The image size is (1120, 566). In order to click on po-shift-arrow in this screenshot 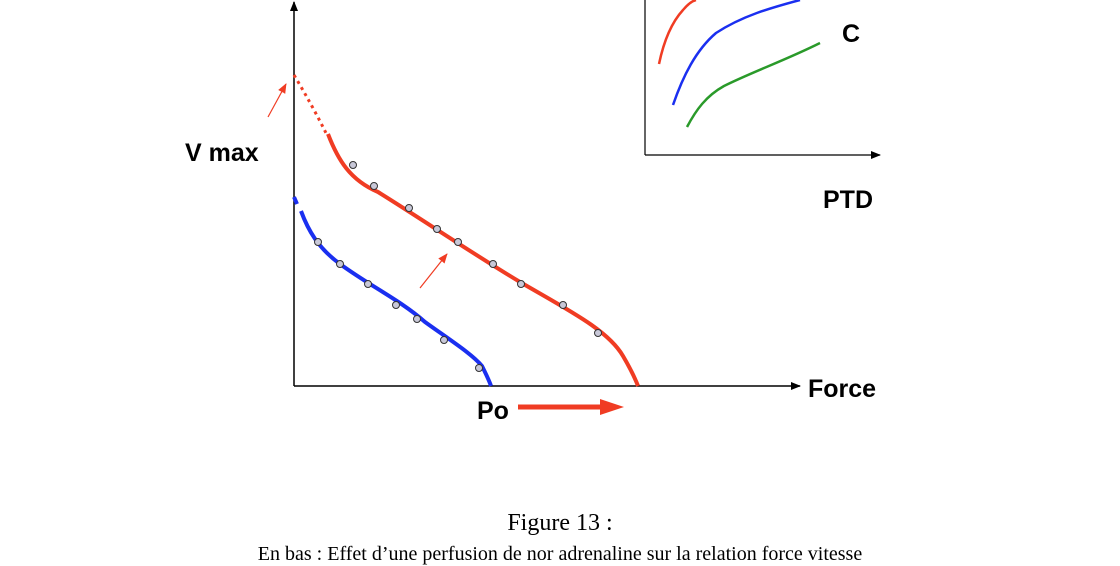, I will do `click(571, 407)`.